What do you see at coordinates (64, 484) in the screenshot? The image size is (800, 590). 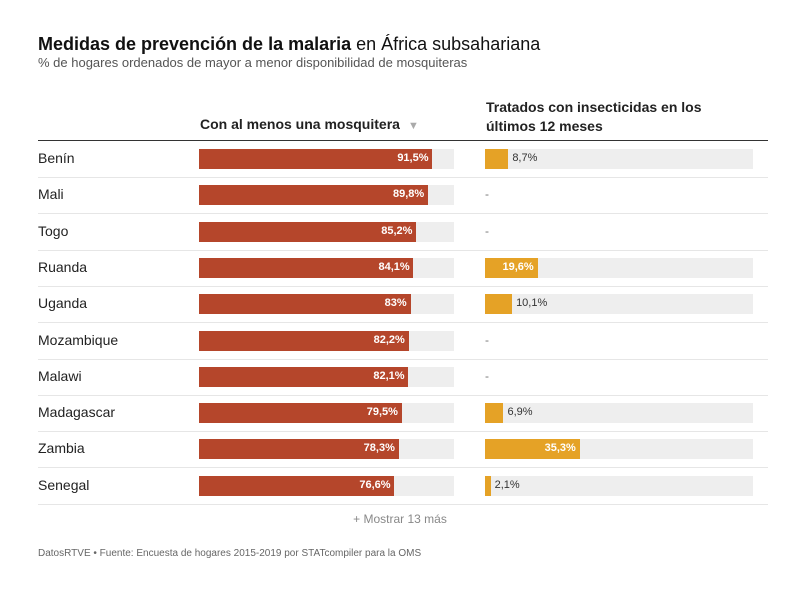 I see `country-label: Senegal` at bounding box center [64, 484].